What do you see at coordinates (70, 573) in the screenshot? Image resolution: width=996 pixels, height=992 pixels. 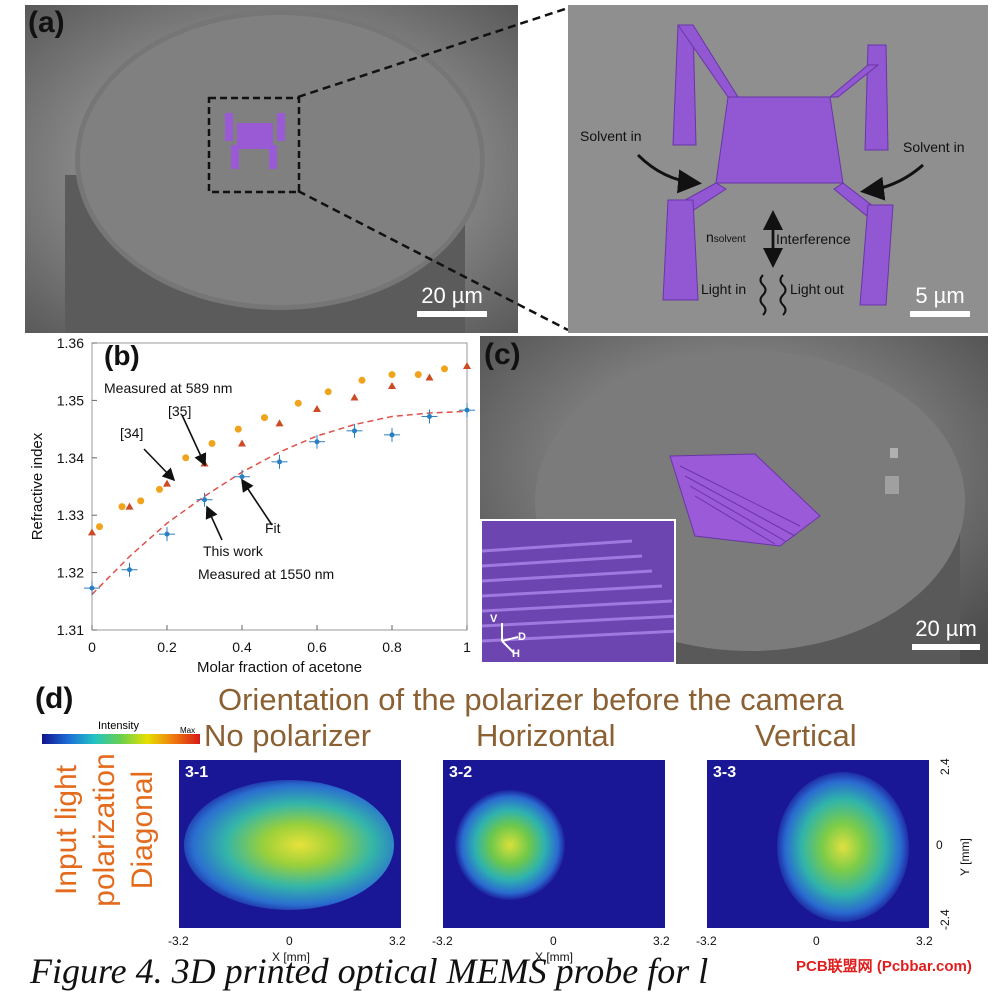 I see `y-tick-label: 1.32` at bounding box center [70, 573].